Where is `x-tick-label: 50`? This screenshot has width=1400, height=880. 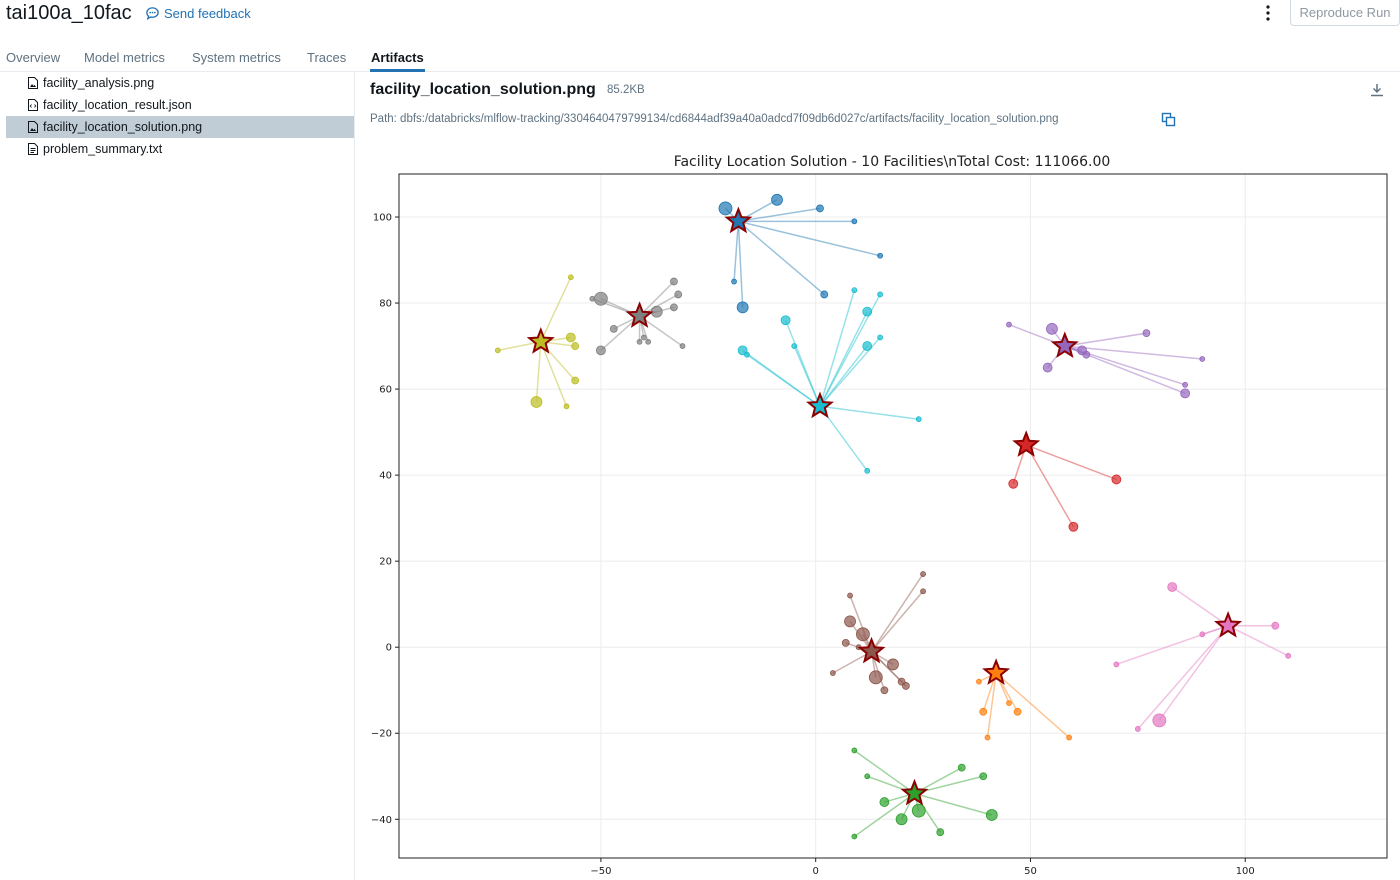
x-tick-label: 50 is located at coordinates (1030, 871).